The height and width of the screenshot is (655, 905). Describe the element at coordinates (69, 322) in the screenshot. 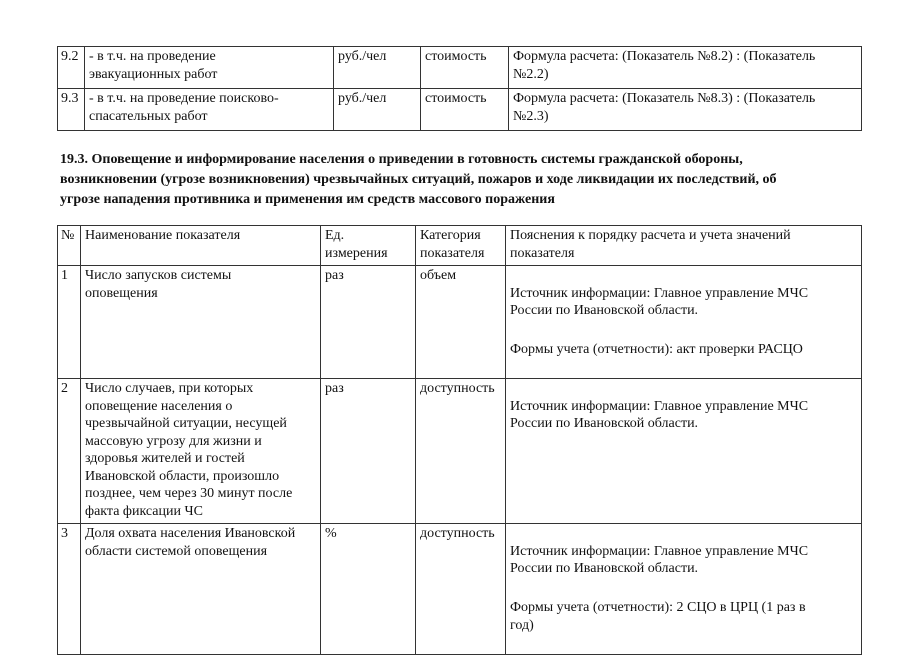

I see `row-number: 1` at that location.